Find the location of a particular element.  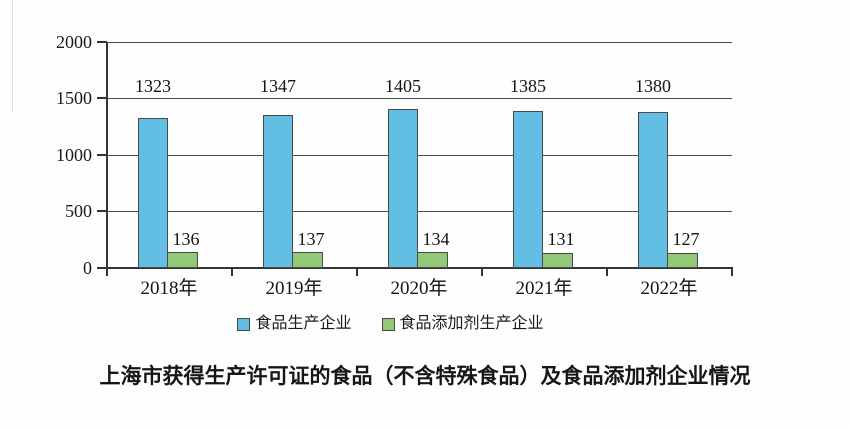

bar-食品生产企业-2020年 is located at coordinates (403, 188).